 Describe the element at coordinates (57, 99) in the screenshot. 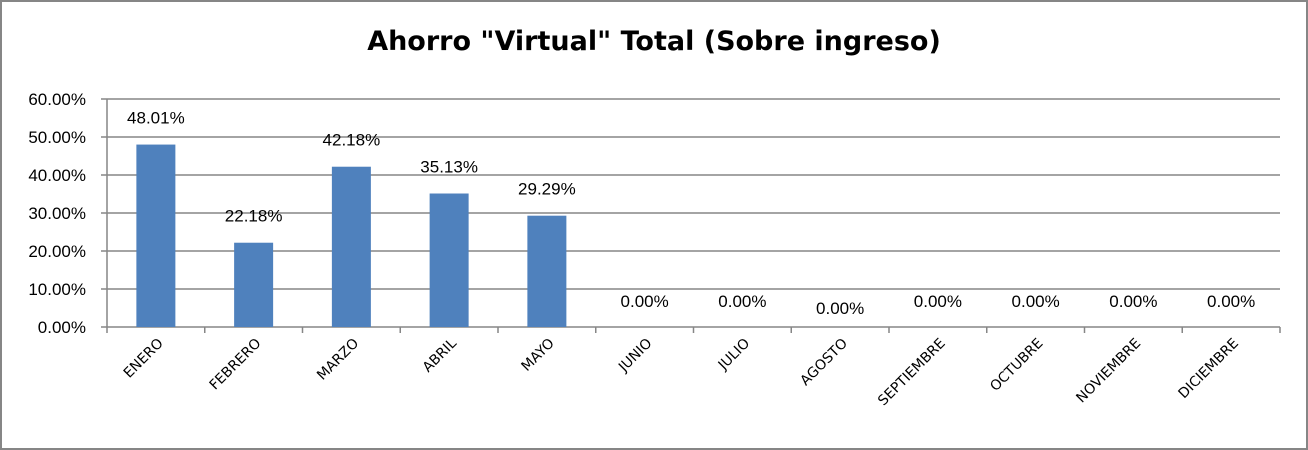

I see `y-tick-label: 60.00%` at that location.